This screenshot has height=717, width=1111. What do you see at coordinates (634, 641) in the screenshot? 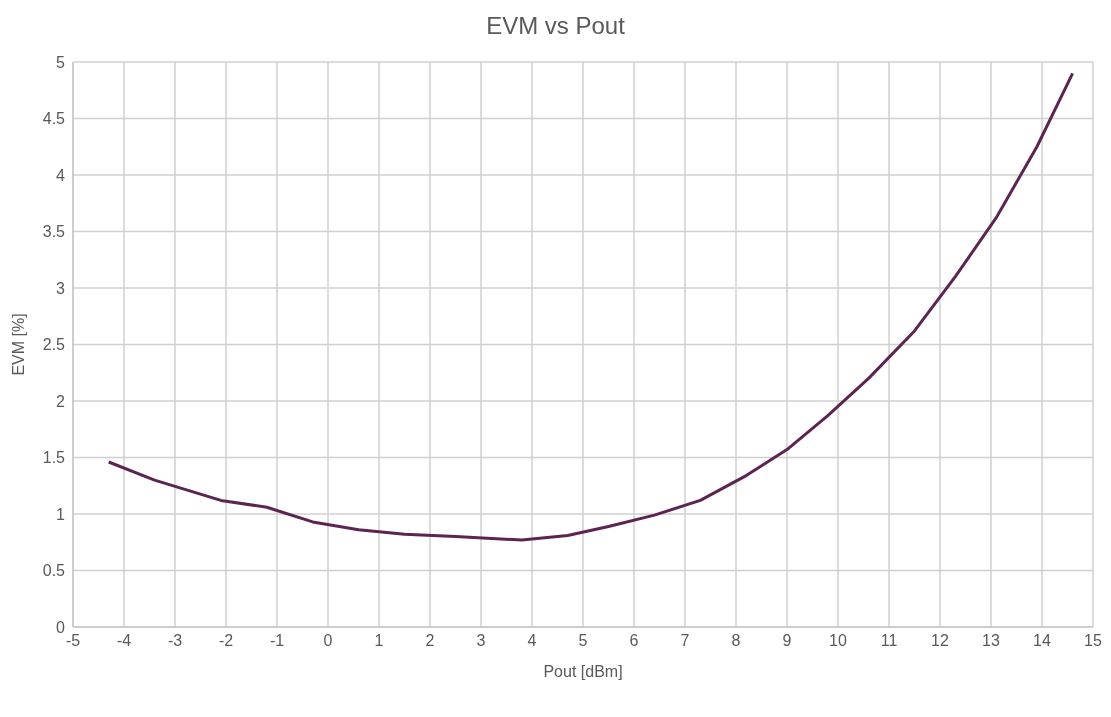
I see `x-tick-label: 6` at bounding box center [634, 641].